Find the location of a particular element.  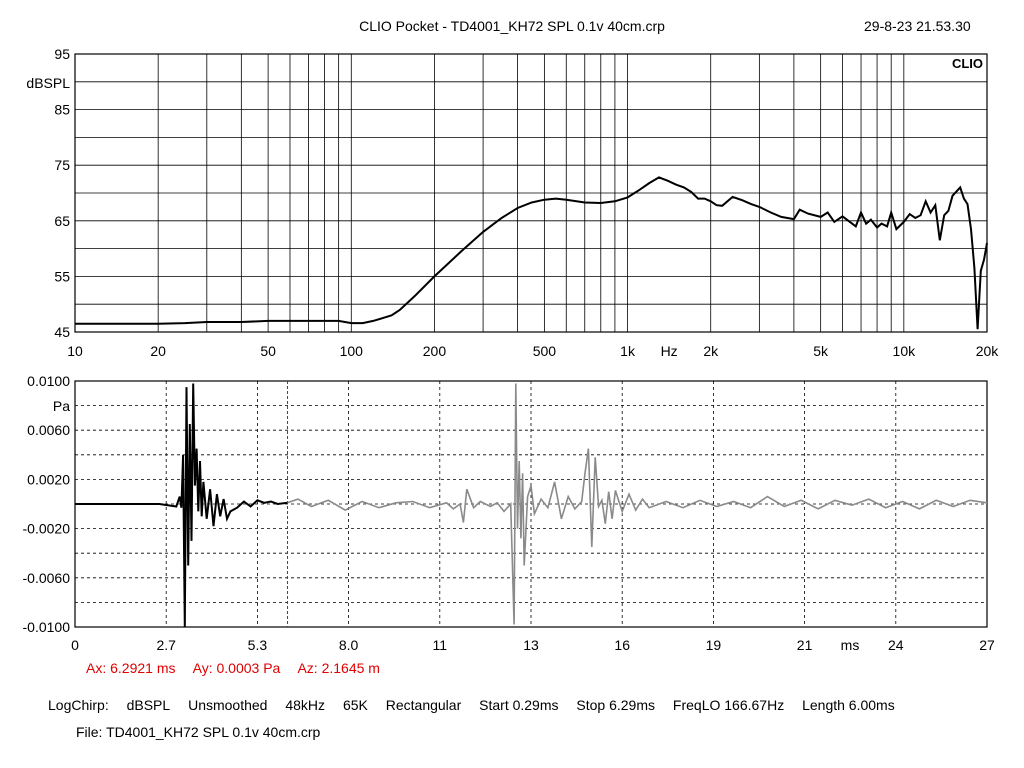

fr-ytick-label: 95 is located at coordinates (62, 54).